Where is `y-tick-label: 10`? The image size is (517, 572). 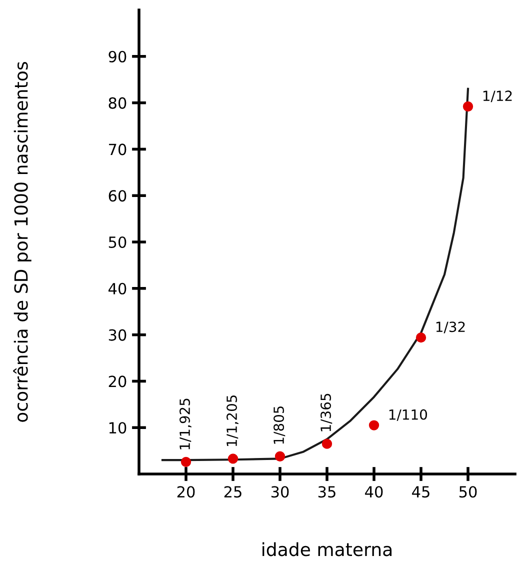 y-tick-label: 10 is located at coordinates (117, 428).